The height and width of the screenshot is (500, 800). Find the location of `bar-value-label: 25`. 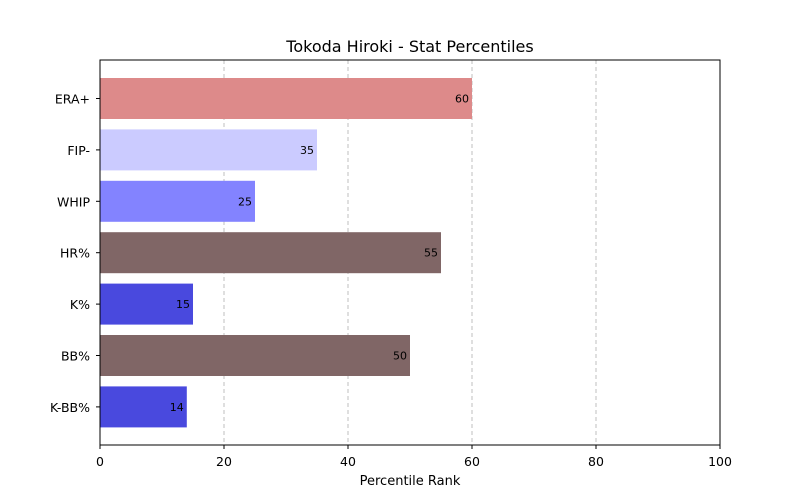

bar-value-label: 25 is located at coordinates (245, 201).